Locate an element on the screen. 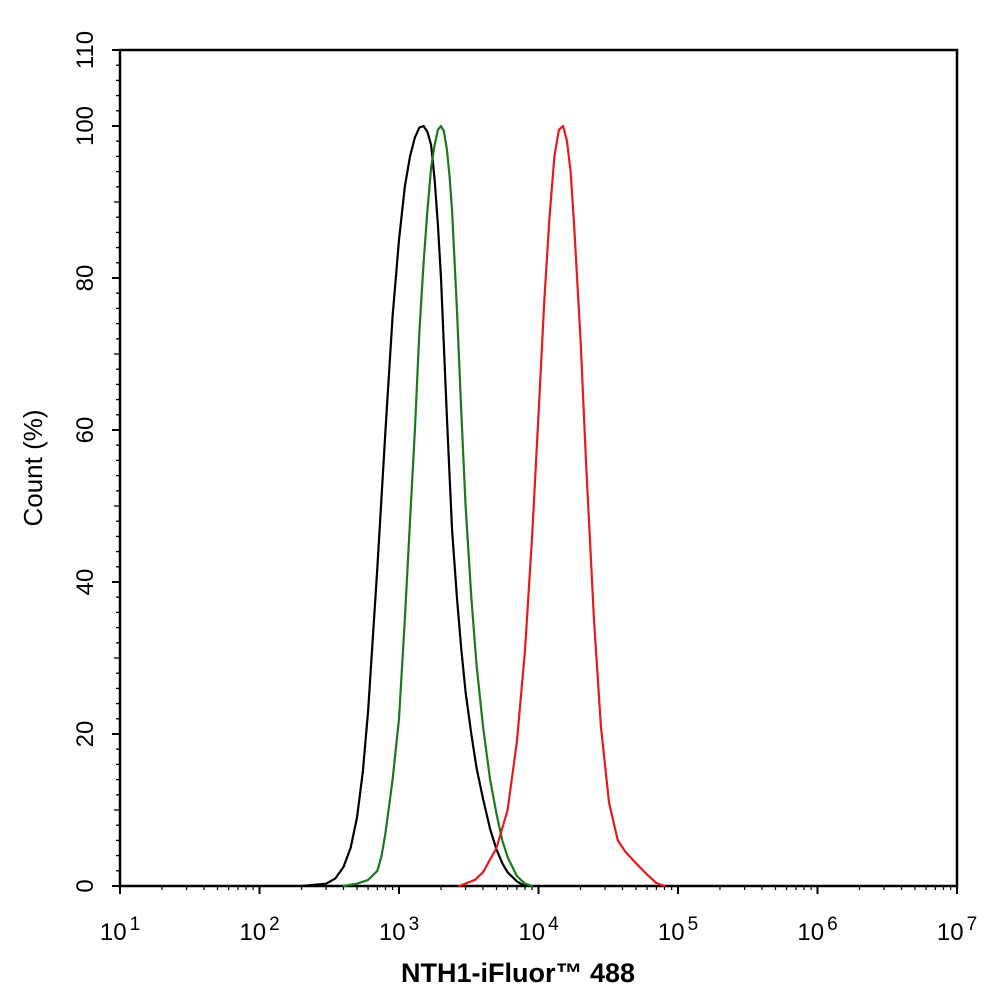  x-tick-label: 10 6 is located at coordinates (817, 930).